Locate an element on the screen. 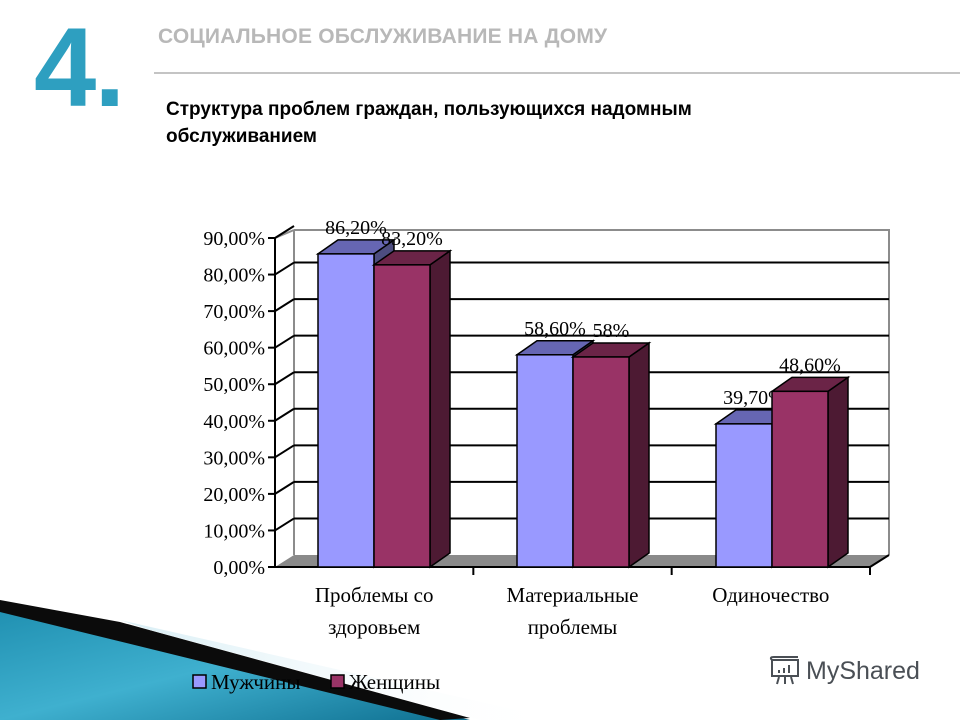 The height and width of the screenshot is (720, 960). decorative-corner-band is located at coordinates (280, 660).